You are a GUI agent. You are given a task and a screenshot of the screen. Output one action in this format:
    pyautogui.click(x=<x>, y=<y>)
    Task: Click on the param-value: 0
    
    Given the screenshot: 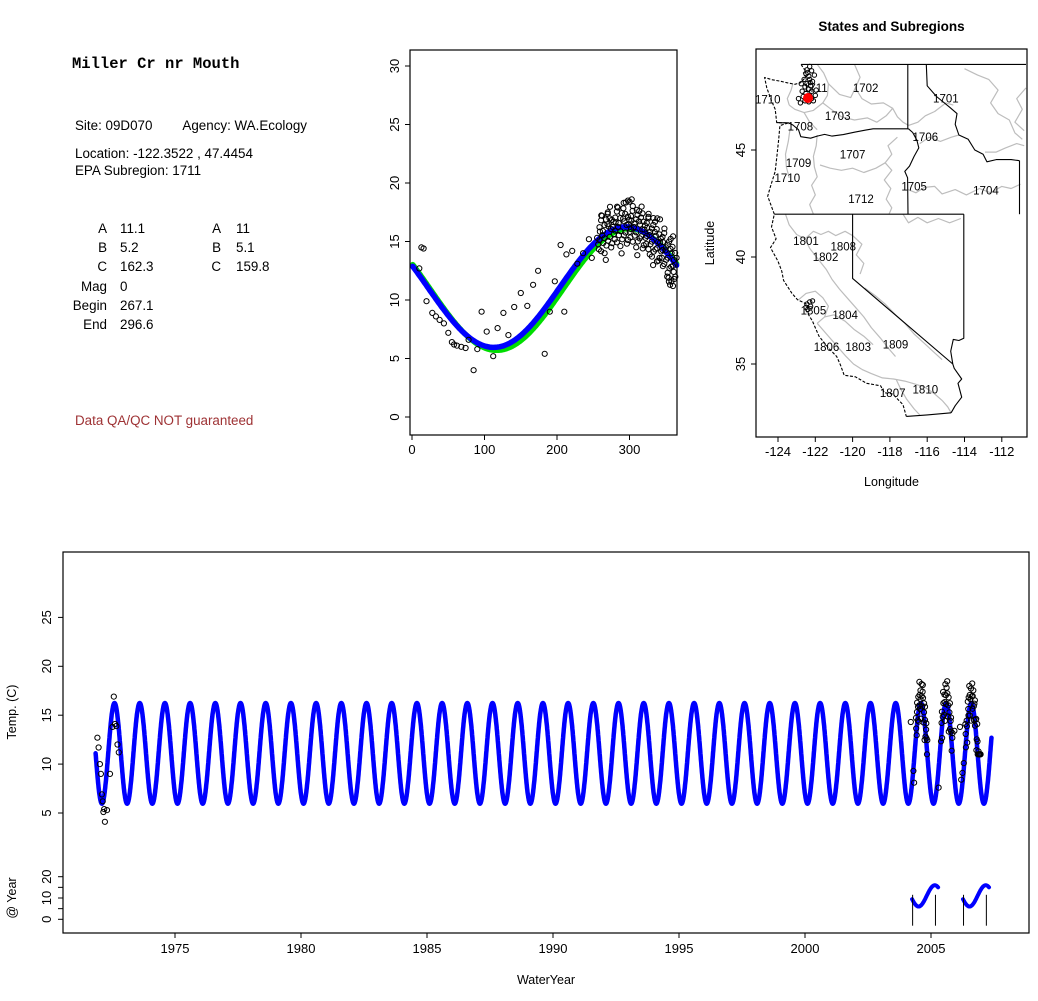 What is the action you would take?
    pyautogui.click(x=124, y=286)
    